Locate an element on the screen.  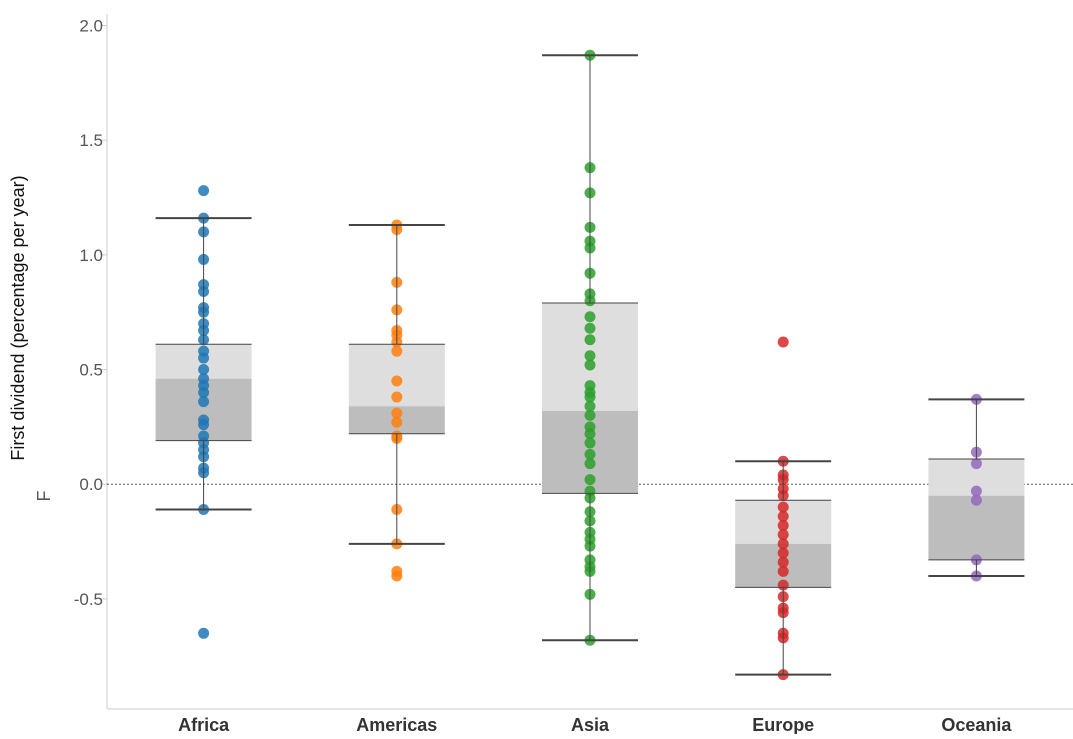
y-tick-label: 0.0 is located at coordinates (91, 484).